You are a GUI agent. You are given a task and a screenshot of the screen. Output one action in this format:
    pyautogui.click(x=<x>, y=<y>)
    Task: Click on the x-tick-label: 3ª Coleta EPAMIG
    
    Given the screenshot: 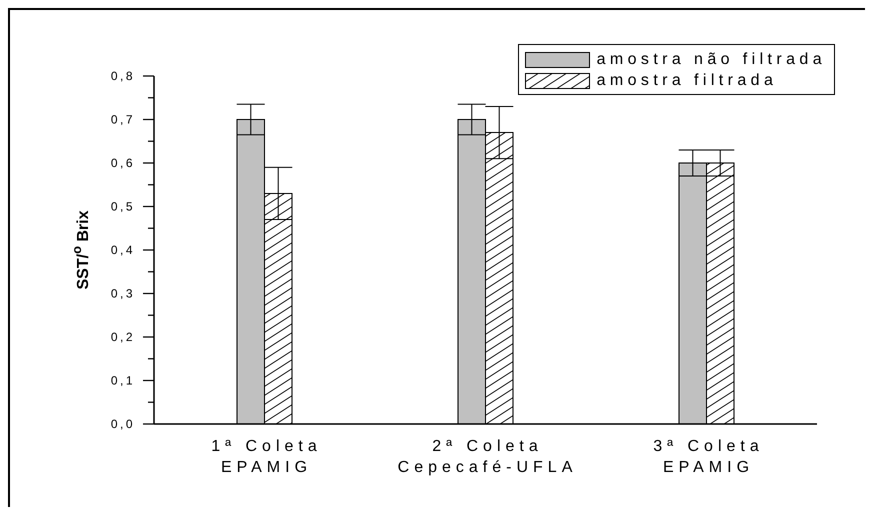 What is the action you would take?
    pyautogui.click(x=708, y=457)
    